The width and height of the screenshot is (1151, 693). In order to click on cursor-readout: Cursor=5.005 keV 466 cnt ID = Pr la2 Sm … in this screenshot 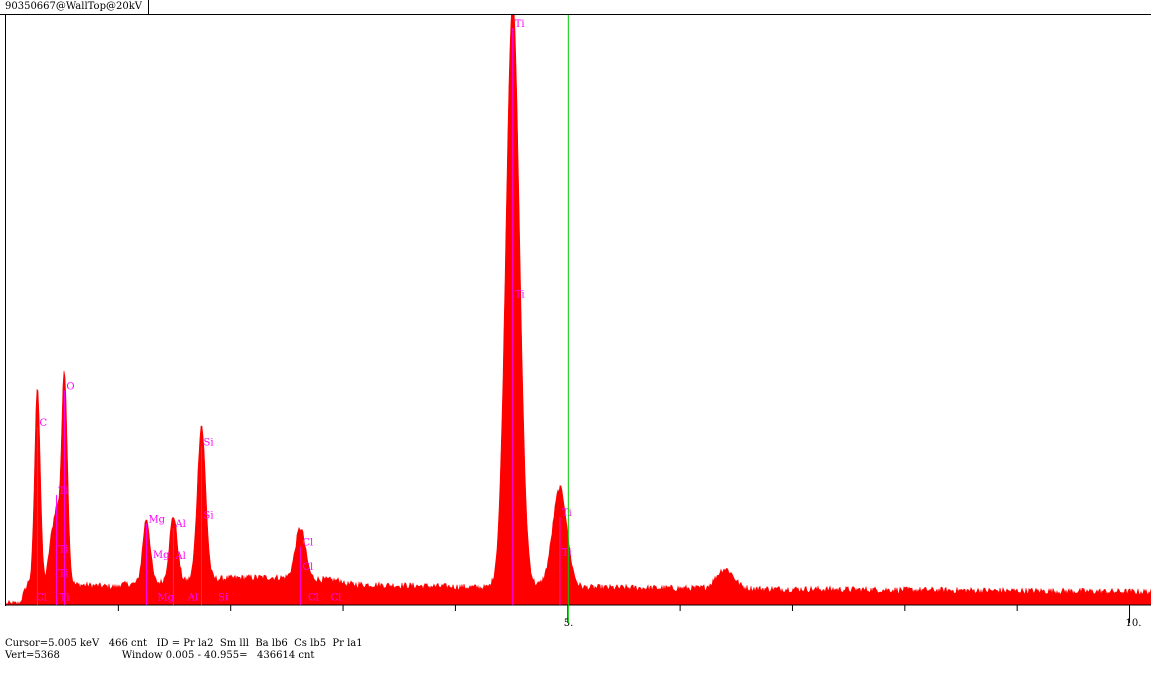, I will do `click(184, 643)`.